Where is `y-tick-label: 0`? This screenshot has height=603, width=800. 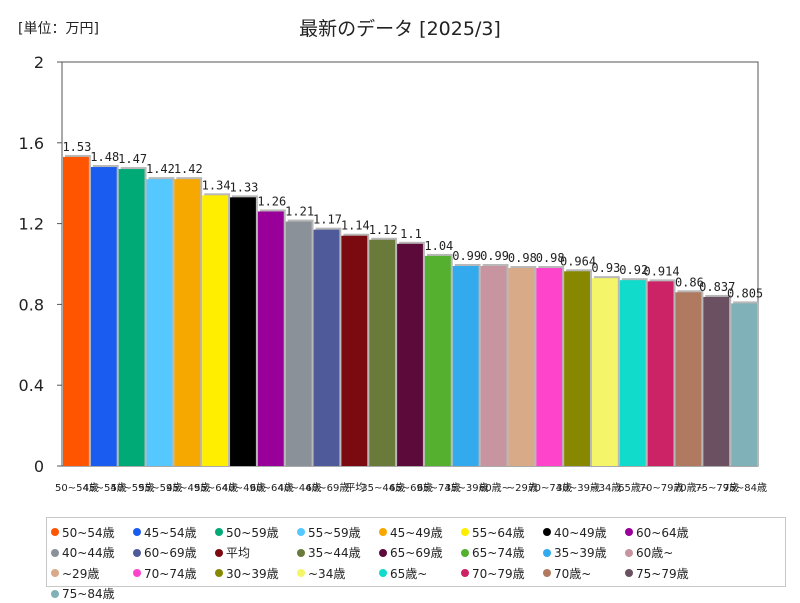
y-tick-label: 0 is located at coordinates (39, 466).